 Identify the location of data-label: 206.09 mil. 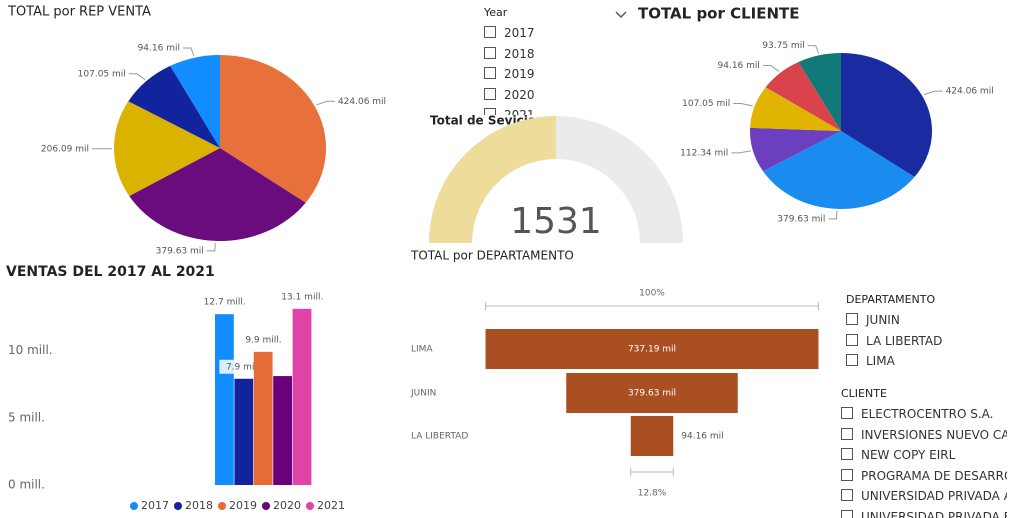
(65, 149).